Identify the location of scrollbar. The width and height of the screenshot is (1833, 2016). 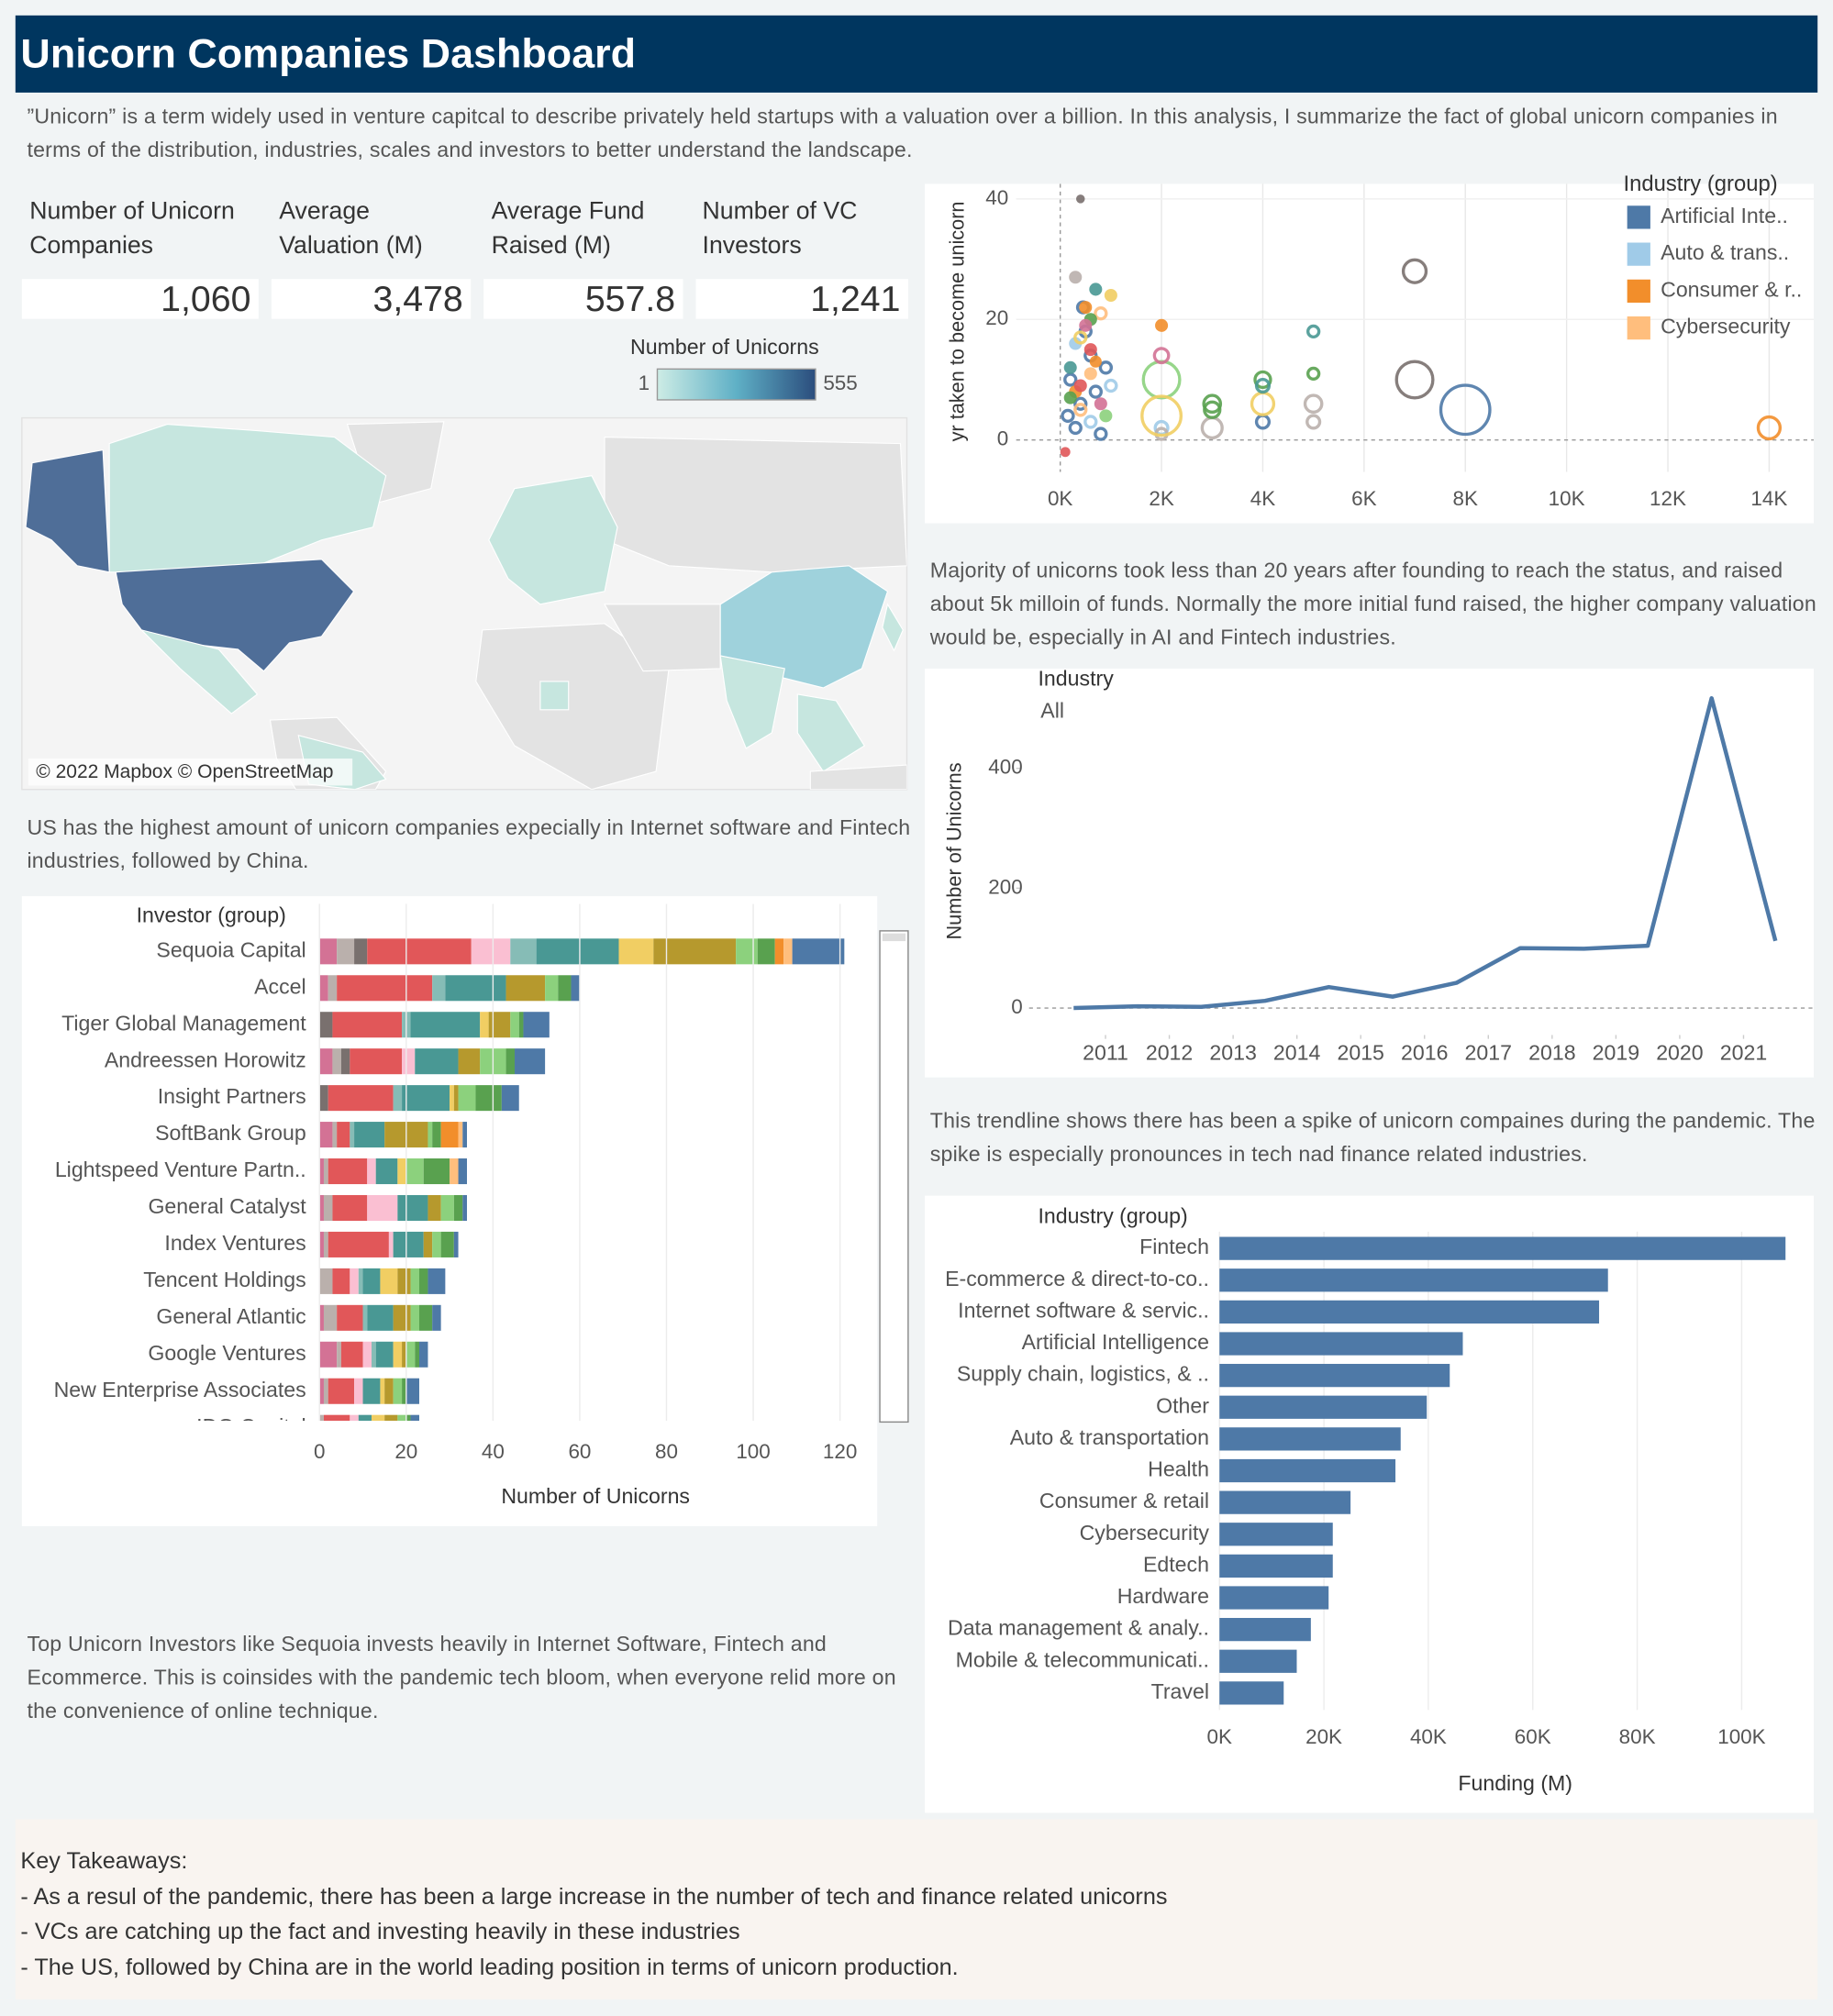
(894, 1176).